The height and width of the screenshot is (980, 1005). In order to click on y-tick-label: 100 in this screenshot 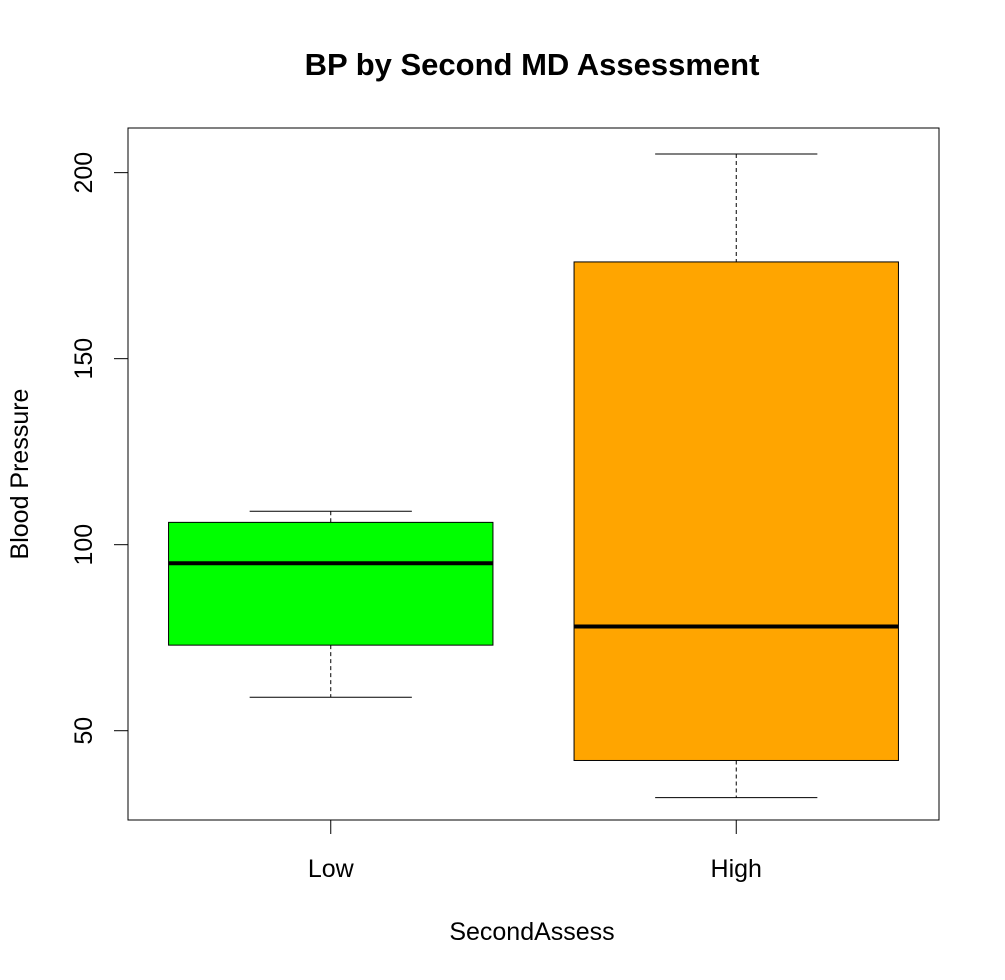, I will do `click(84, 545)`.